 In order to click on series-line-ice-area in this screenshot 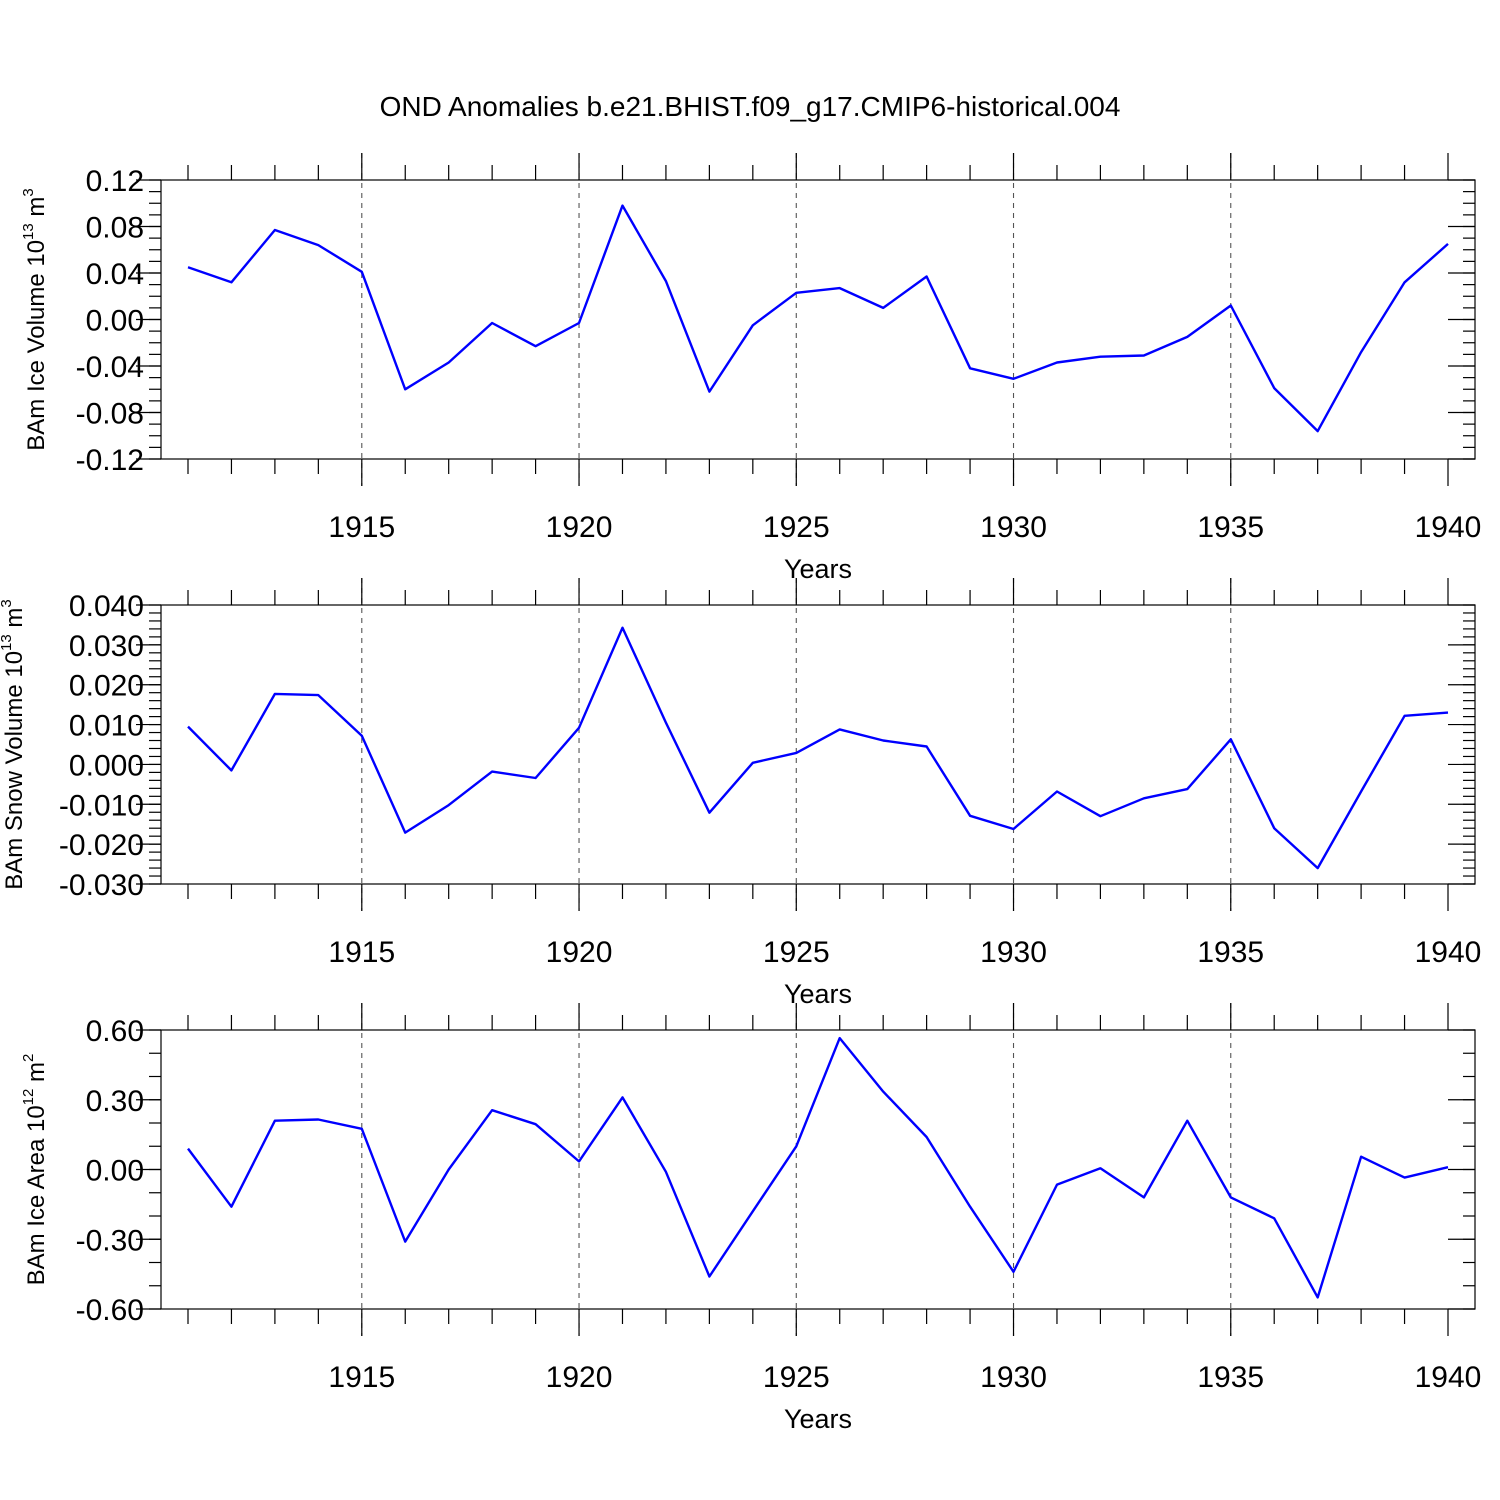, I will do `click(818, 1167)`.